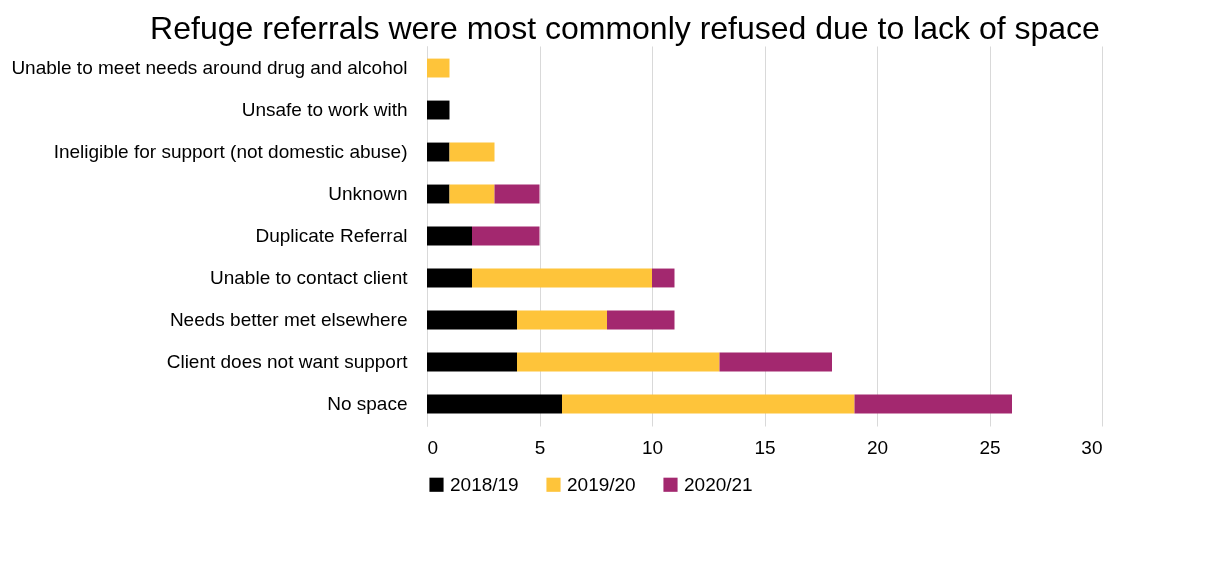 This screenshot has width=1231, height=585. What do you see at coordinates (601, 484) in the screenshot?
I see `legend-label: 2019/20` at bounding box center [601, 484].